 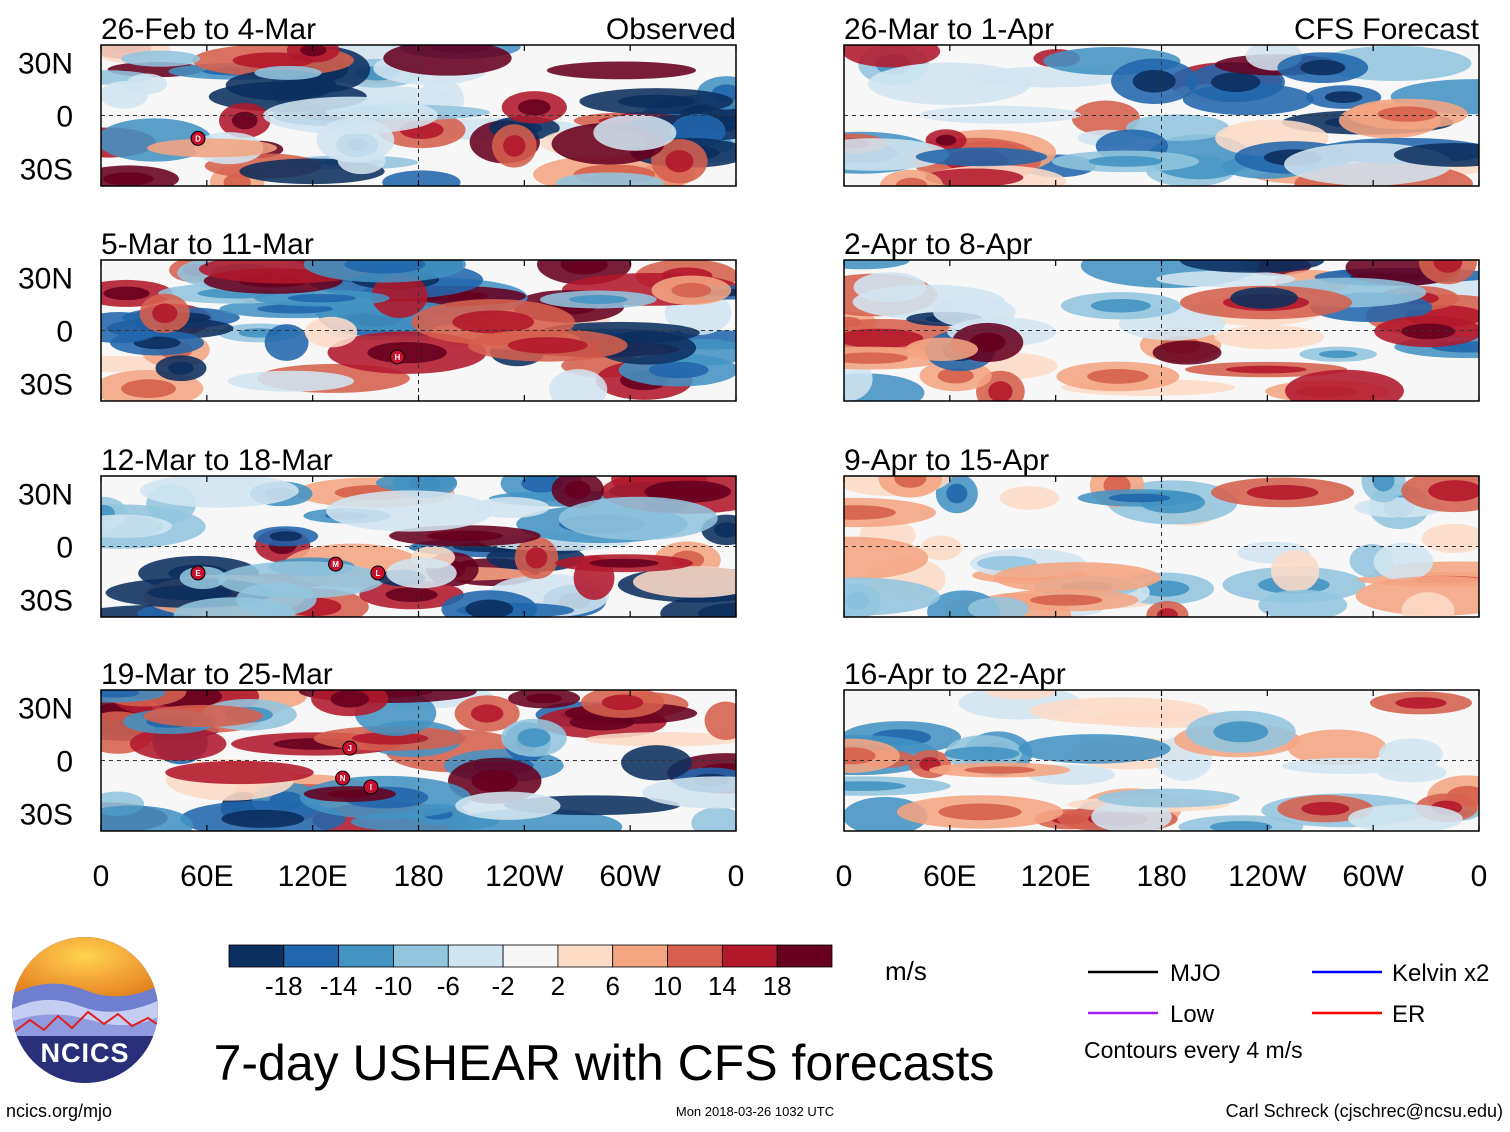 I want to click on lat-tick-label: 0, so click(x=64, y=548).